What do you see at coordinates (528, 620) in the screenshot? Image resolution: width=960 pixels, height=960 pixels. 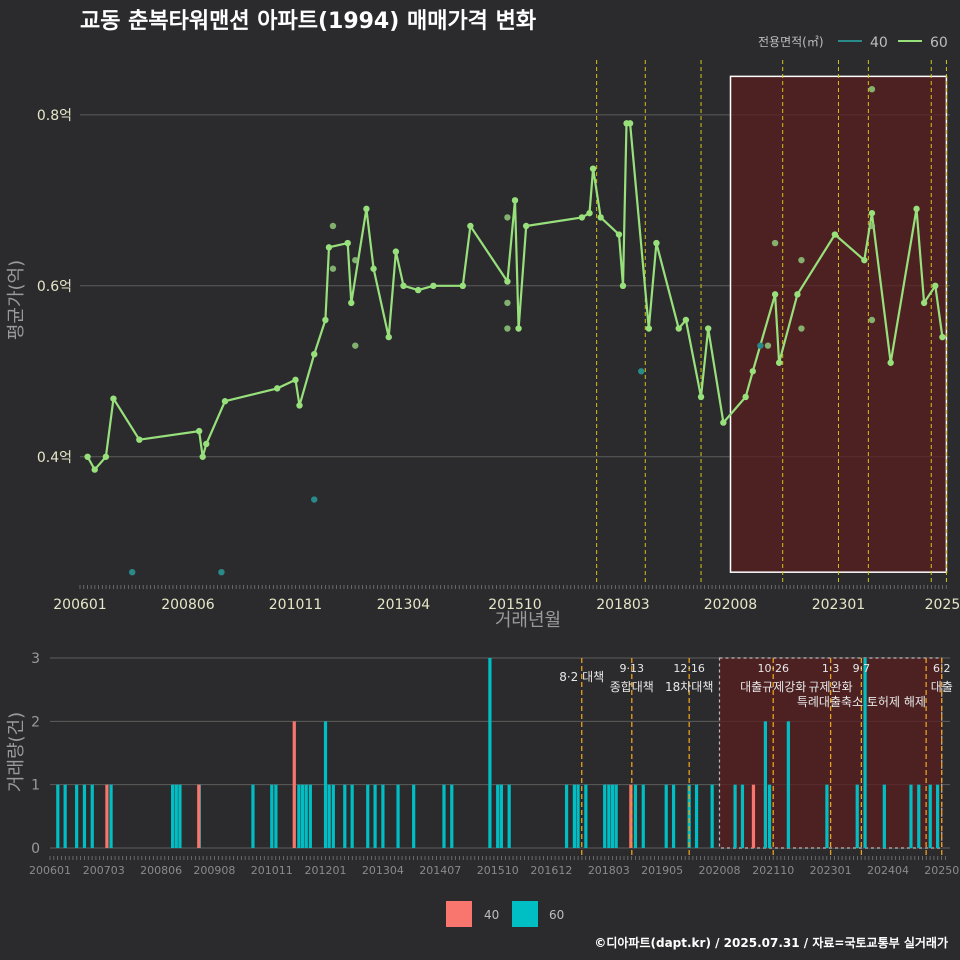 I see `top-x-axis-title: 거래년월` at bounding box center [528, 620].